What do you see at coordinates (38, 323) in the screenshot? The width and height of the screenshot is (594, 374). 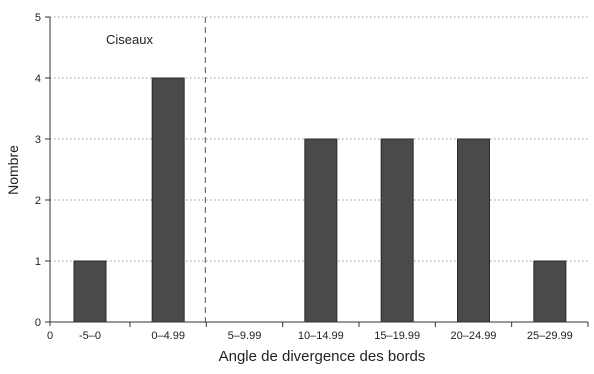 I see `y-tick-label: 0` at bounding box center [38, 323].